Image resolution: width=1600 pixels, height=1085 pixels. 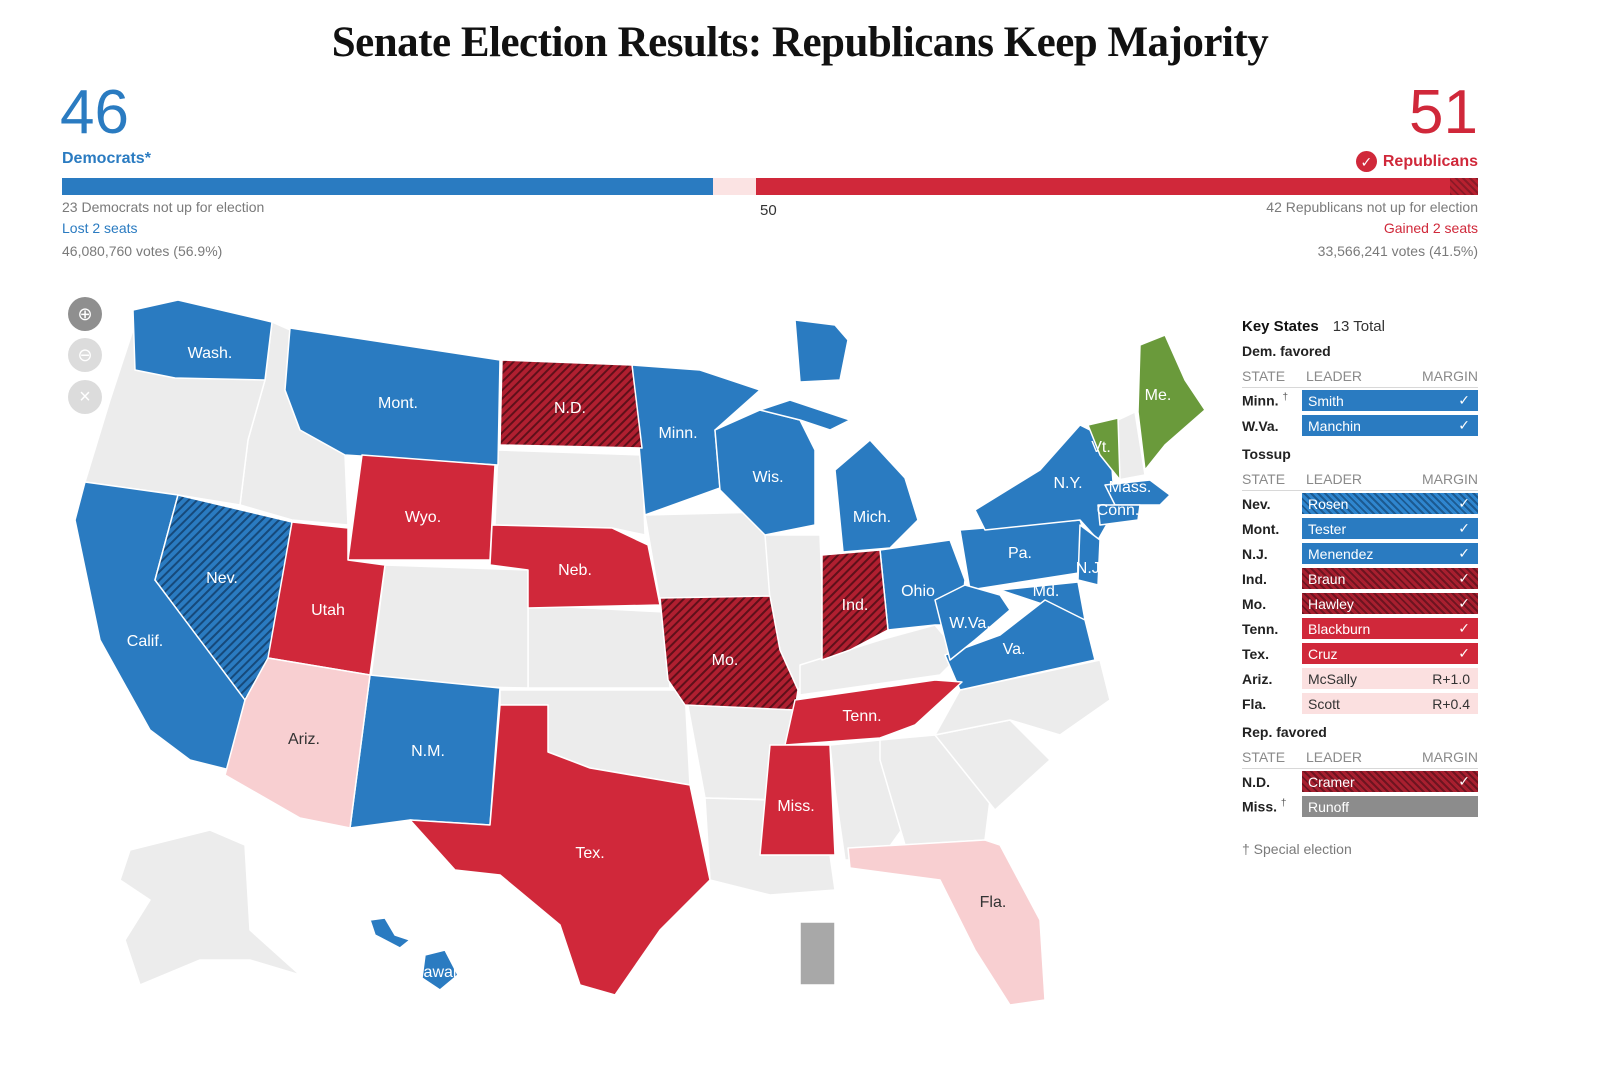 What do you see at coordinates (805, 415) in the screenshot?
I see `state-michigan-upper` at bounding box center [805, 415].